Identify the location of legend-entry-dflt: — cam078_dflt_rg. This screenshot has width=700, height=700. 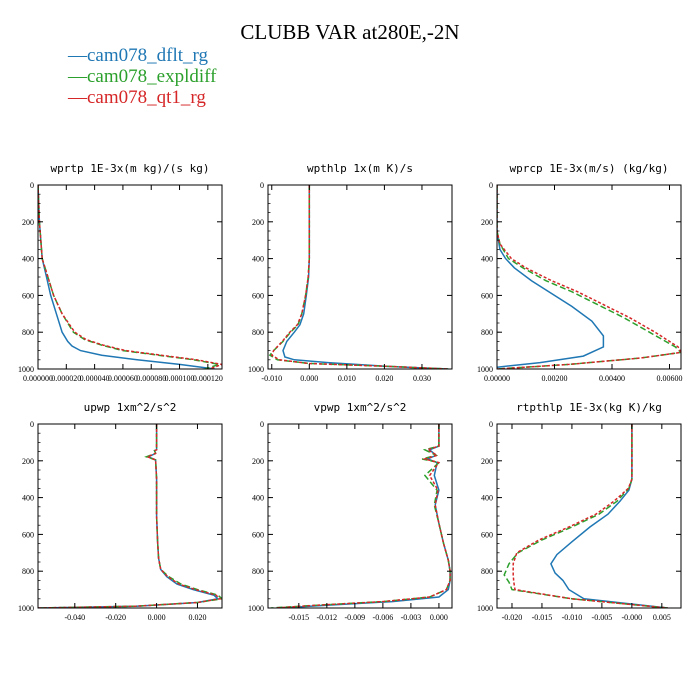
(142, 55).